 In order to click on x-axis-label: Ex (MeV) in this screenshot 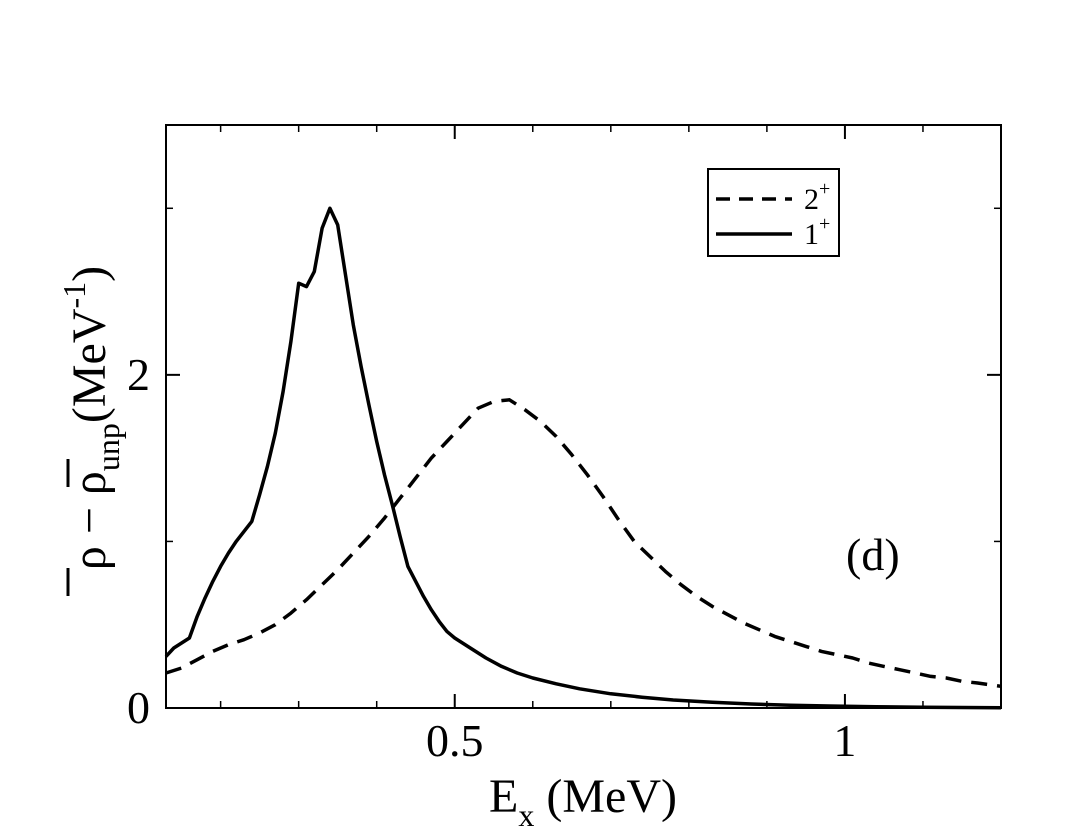, I will do `click(583, 801)`.